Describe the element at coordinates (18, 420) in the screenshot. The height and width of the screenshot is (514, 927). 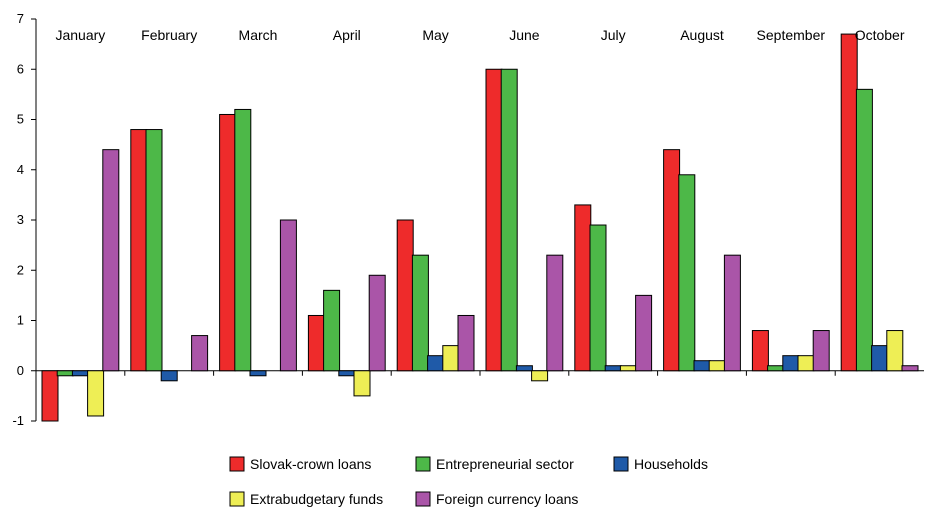
I see `y-tick-label: -1` at that location.